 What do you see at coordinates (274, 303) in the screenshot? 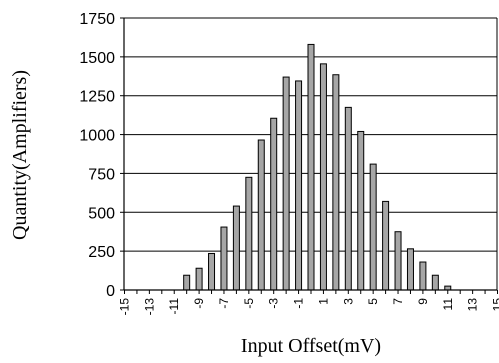
I see `x-tick-label: -3` at bounding box center [274, 303].